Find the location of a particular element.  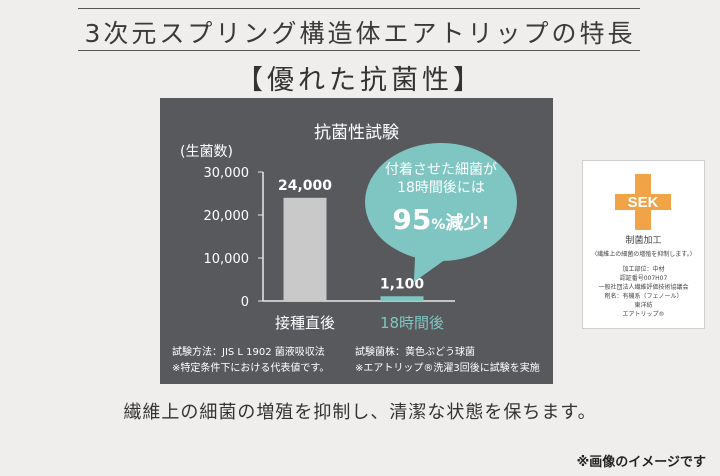

test-bacteria: 試験菌株：黄色ぶどう球菌 is located at coordinates (415, 352).